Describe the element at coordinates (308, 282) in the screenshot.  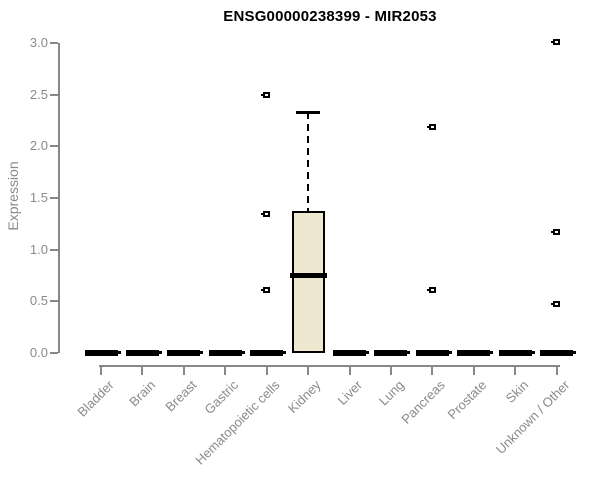
I see `box-kidney` at that location.